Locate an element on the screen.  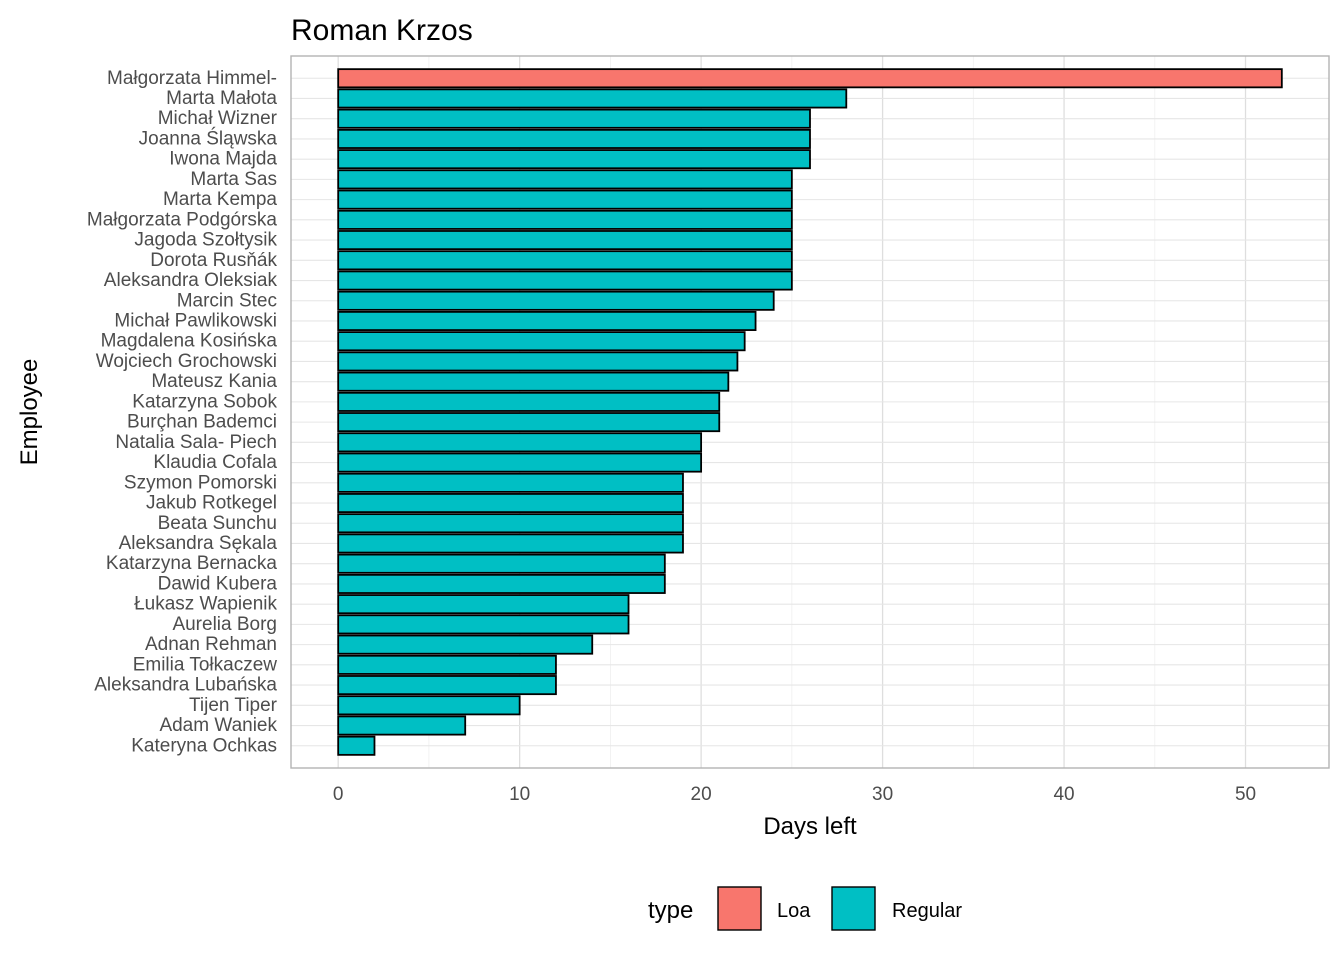
y-tick-label: Małgorzata Himmel- is located at coordinates (192, 78).